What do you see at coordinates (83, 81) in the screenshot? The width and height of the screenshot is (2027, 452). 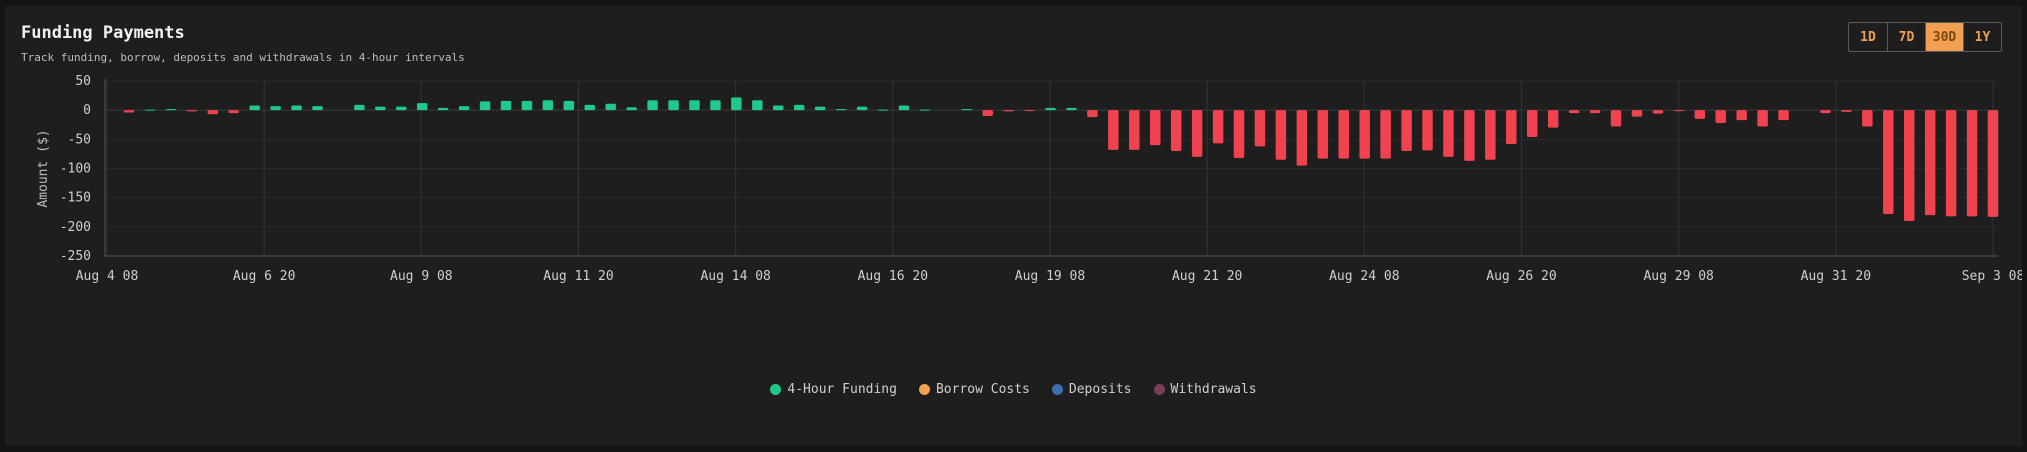 I see `y-tick-label: 50` at bounding box center [83, 81].